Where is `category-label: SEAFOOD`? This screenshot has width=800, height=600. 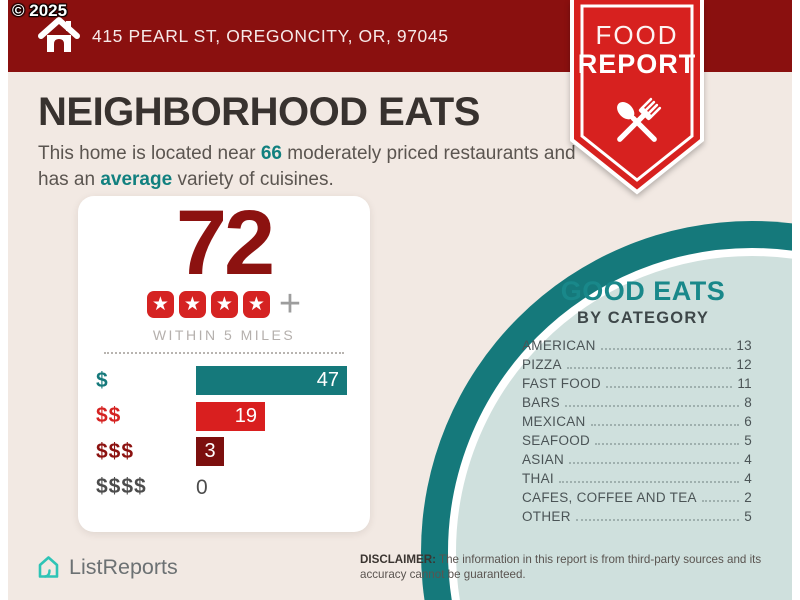
category-label: SEAFOOD is located at coordinates (556, 440).